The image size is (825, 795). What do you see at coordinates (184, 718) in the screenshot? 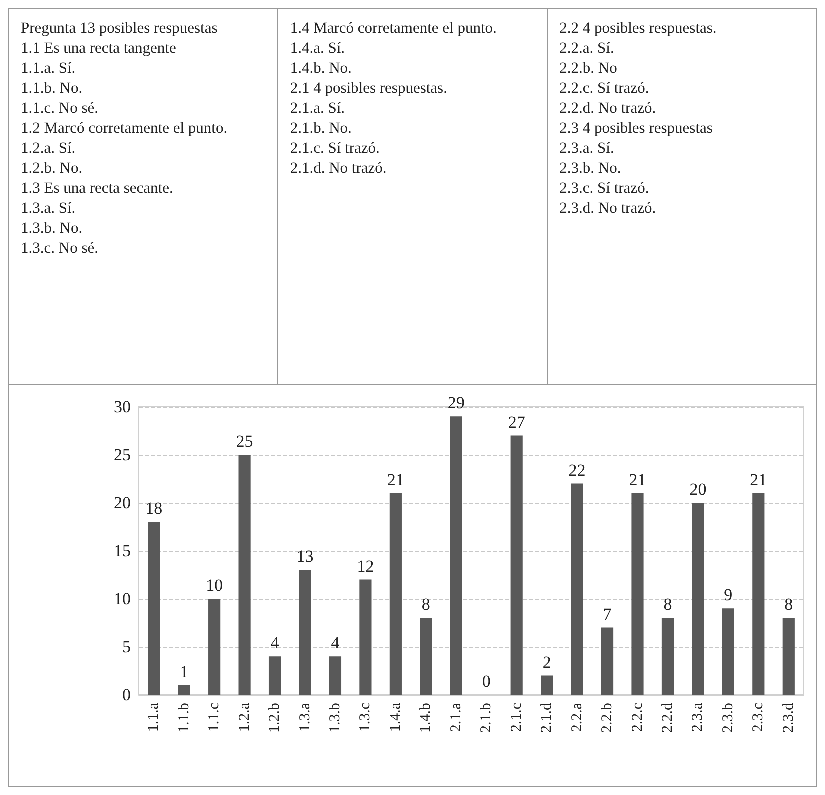
I see `x-tick-label: 1.1.b` at bounding box center [184, 718].